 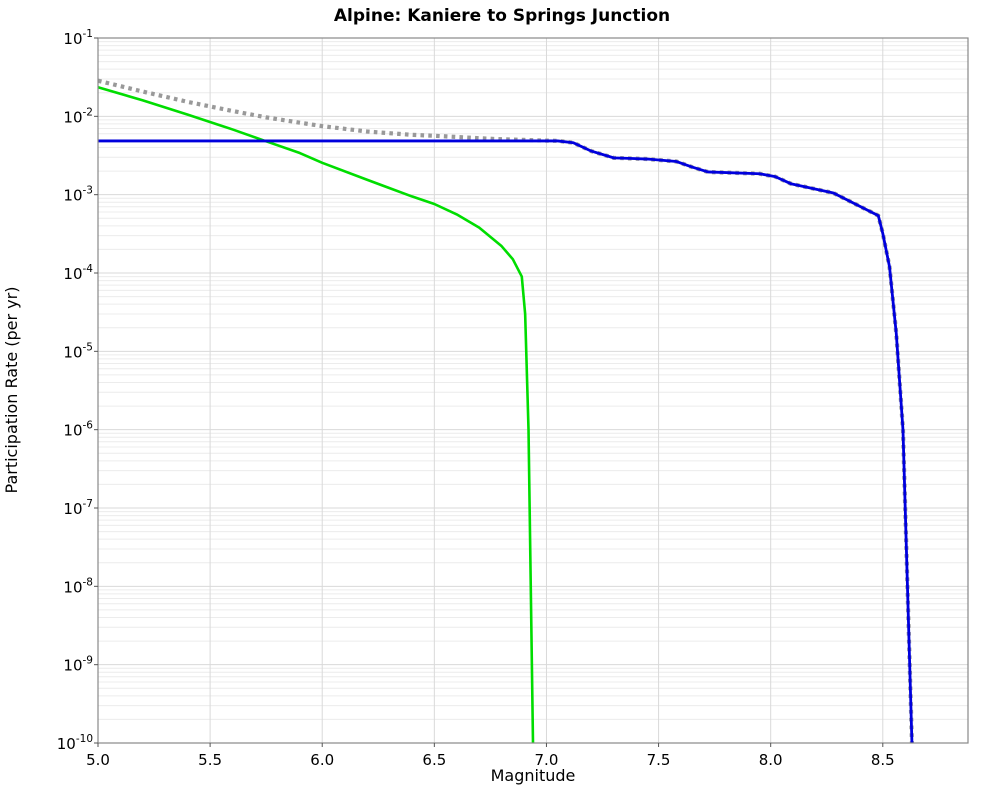 I want to click on x-tick-label: 7.0, so click(x=547, y=760).